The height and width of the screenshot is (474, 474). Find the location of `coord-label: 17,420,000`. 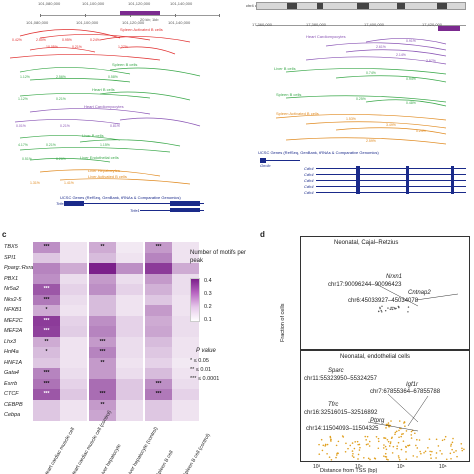

coord-label: 17,420,000 is located at coordinates (432, 24).